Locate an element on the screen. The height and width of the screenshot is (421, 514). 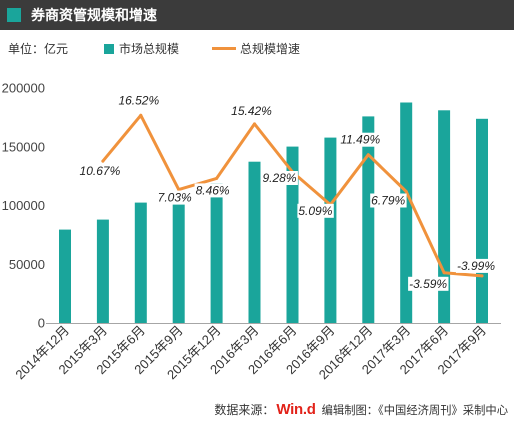
growth-rate-data-label: 16.52% is located at coordinates (138, 100).